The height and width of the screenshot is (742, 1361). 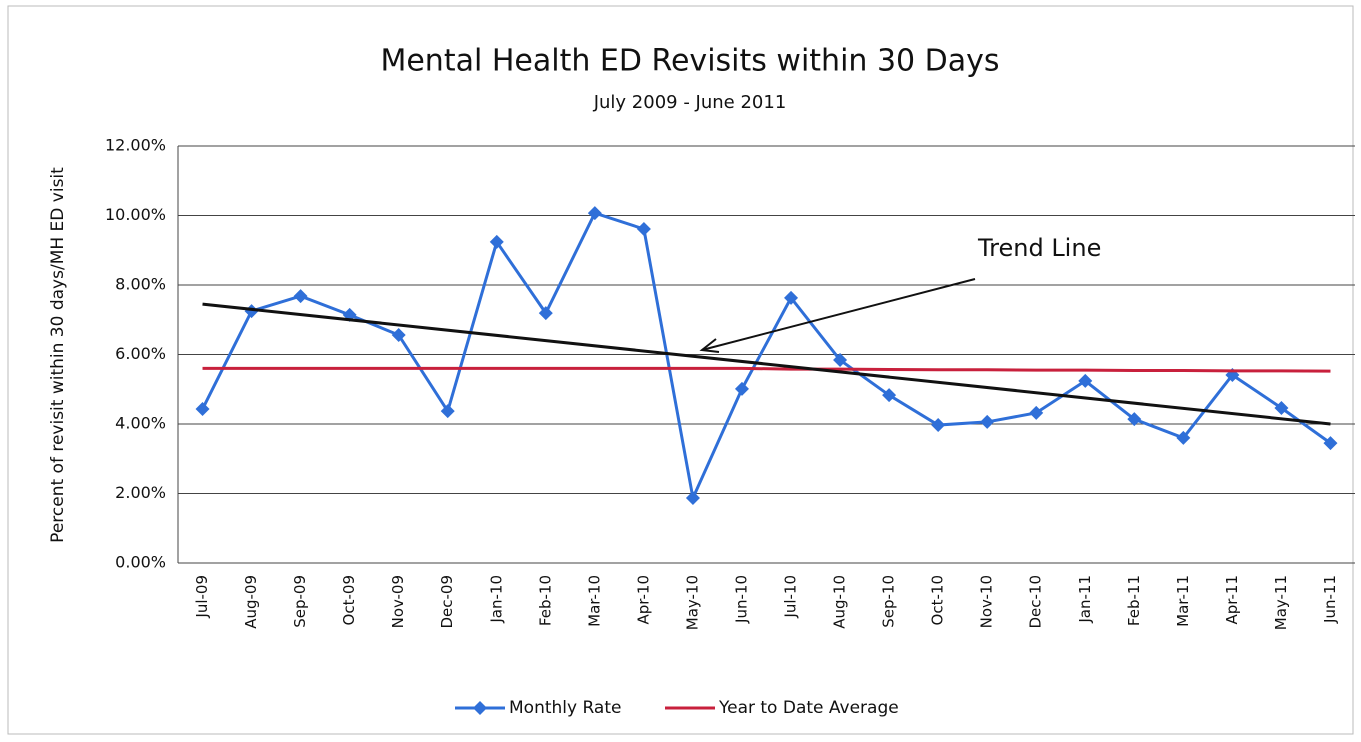 What do you see at coordinates (987, 601) in the screenshot?
I see `x-tick-label: Nov-10` at bounding box center [987, 601].